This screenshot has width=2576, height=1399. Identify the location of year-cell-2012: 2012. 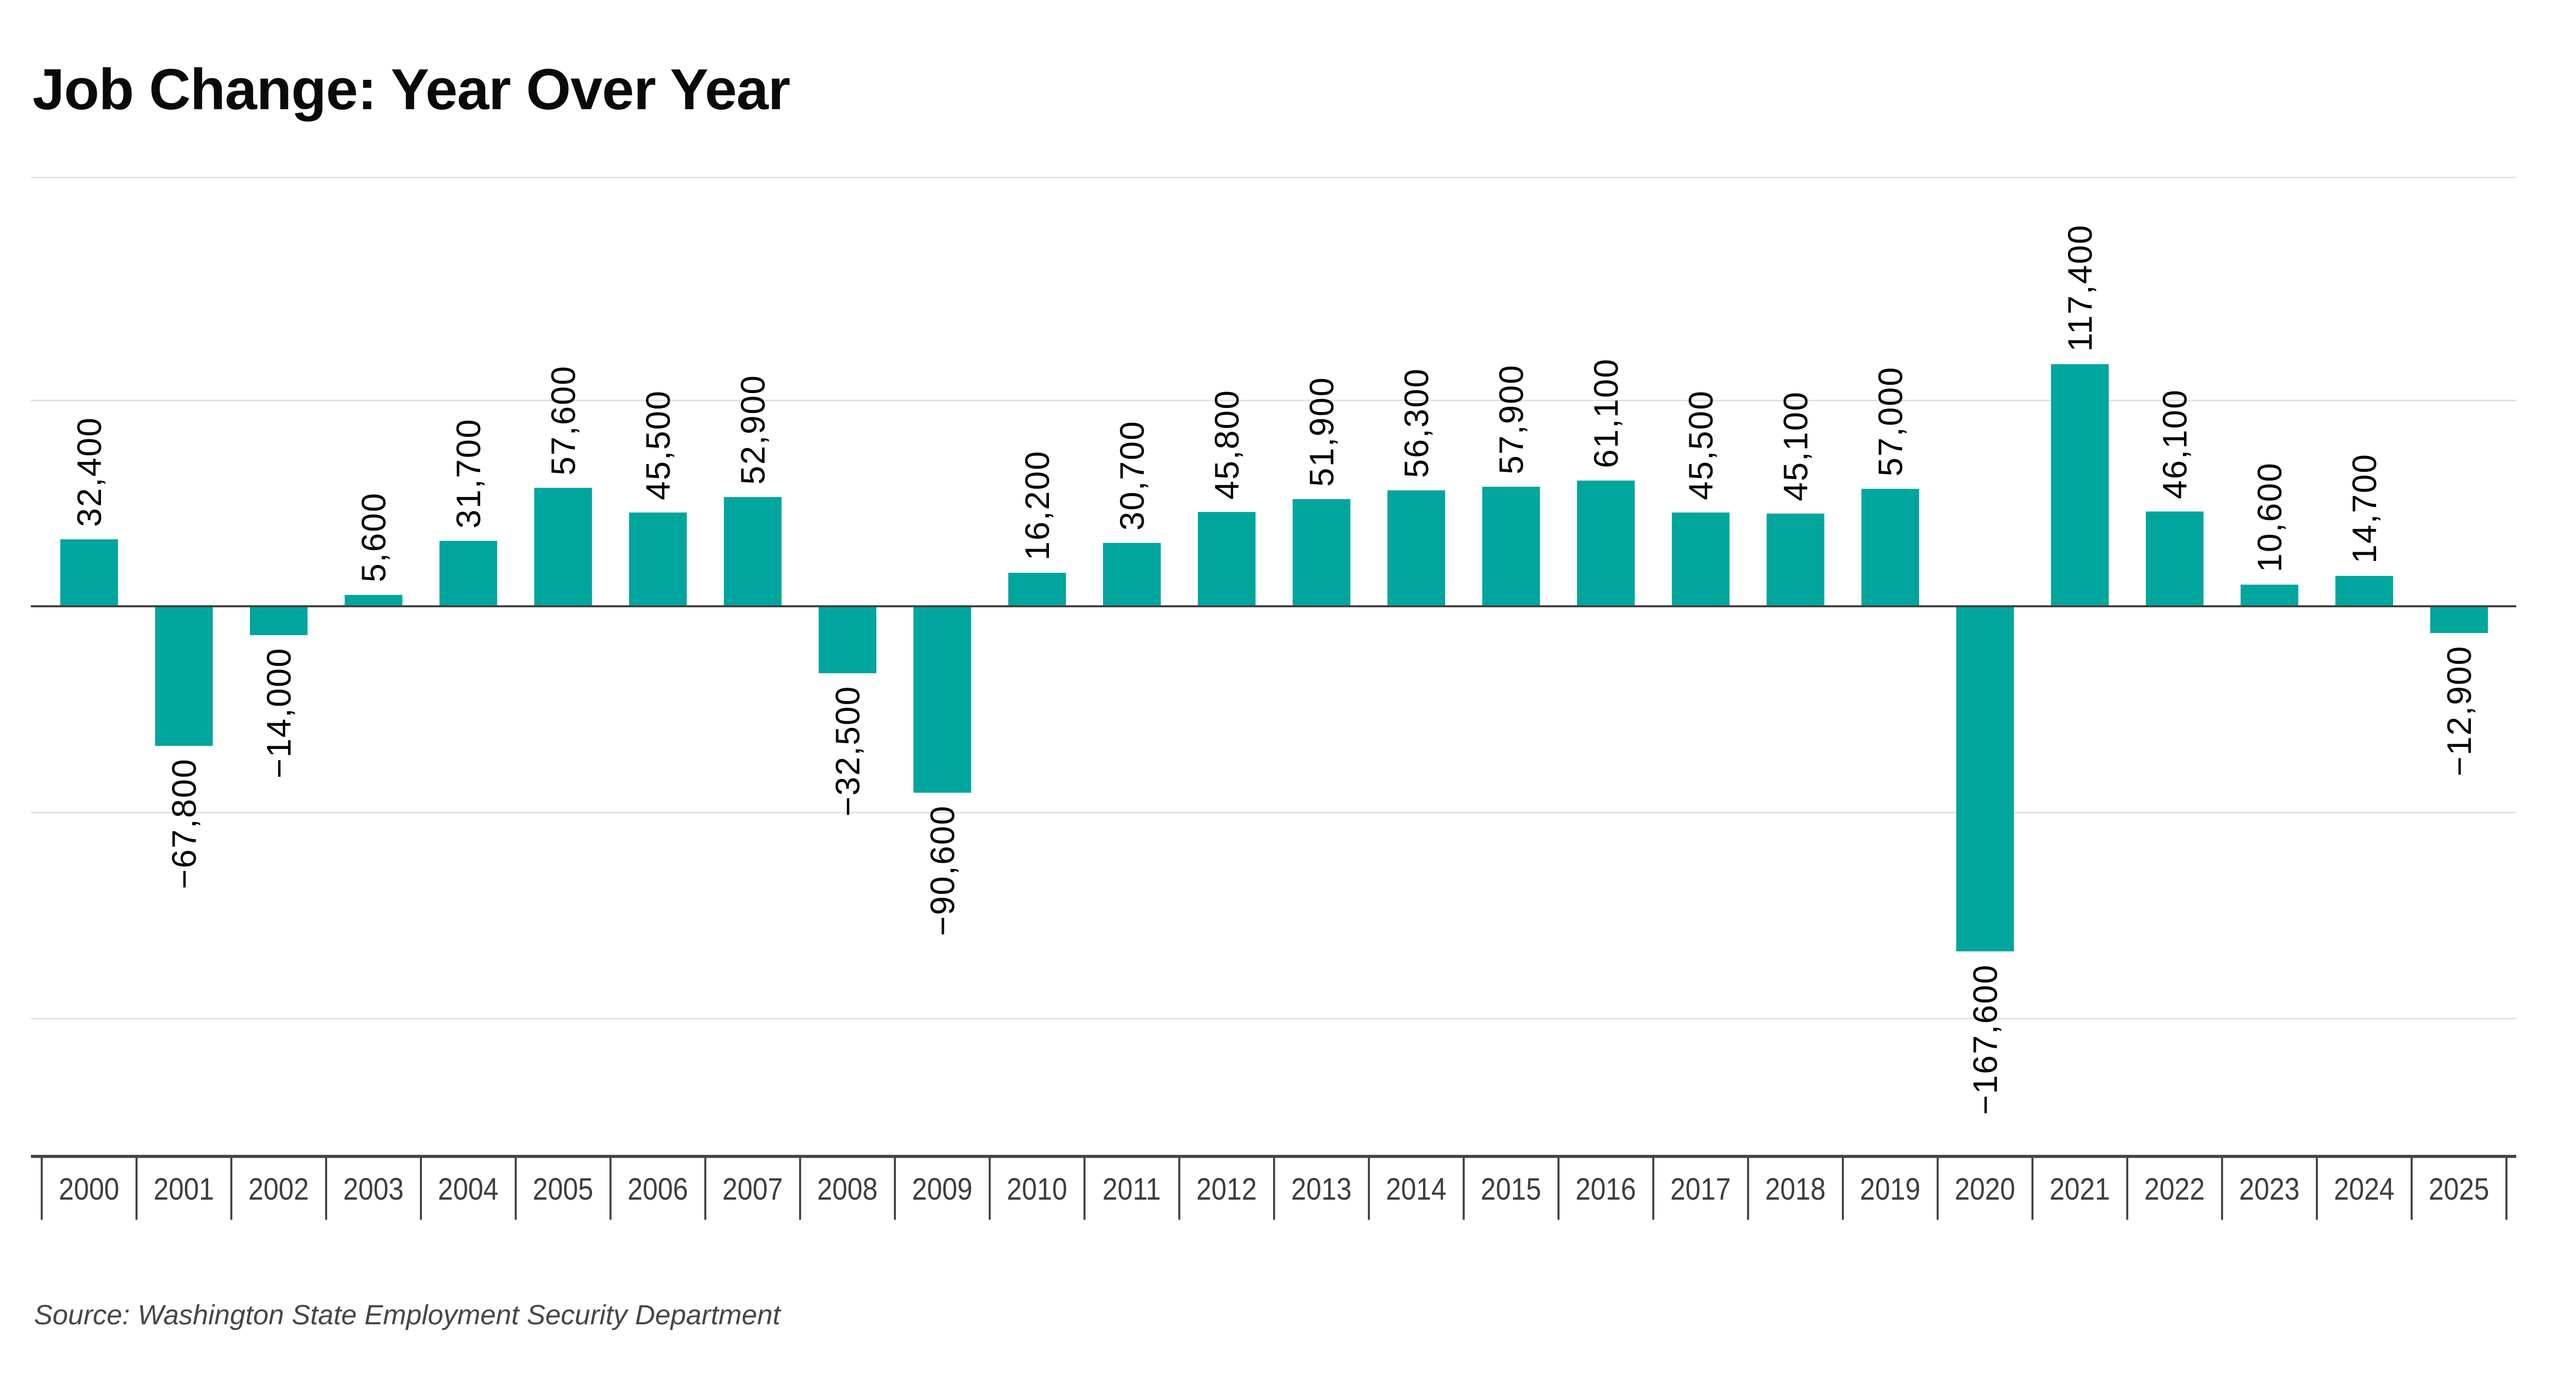
(1226, 1189).